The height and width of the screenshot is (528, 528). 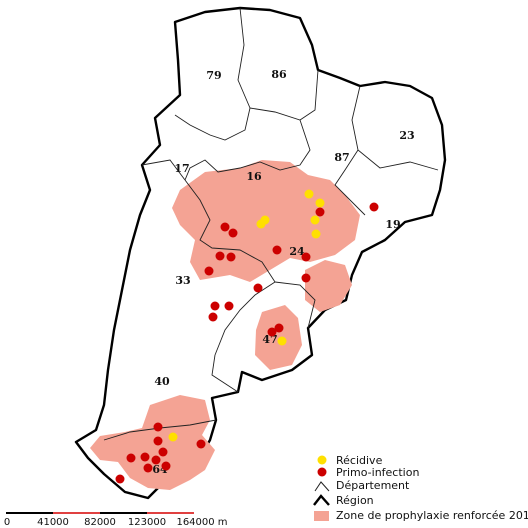 What do you see at coordinates (201, 522) in the screenshot?
I see `scale-label: 164000 m` at bounding box center [201, 522].